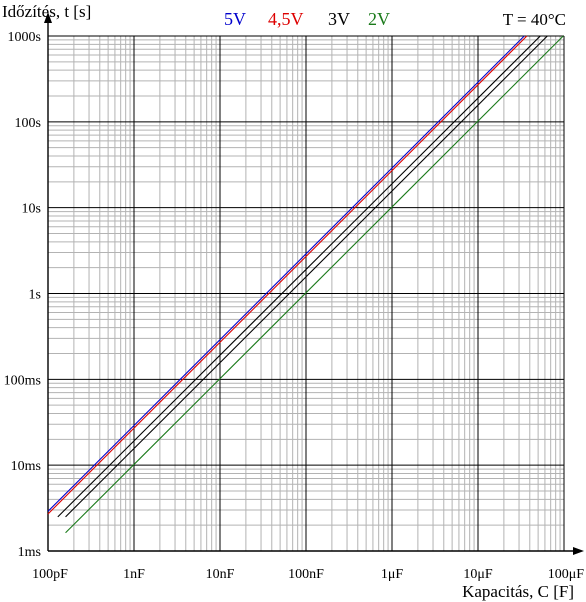 This screenshot has height=602, width=586. I want to click on x-tick-label: 10nF, so click(220, 574).